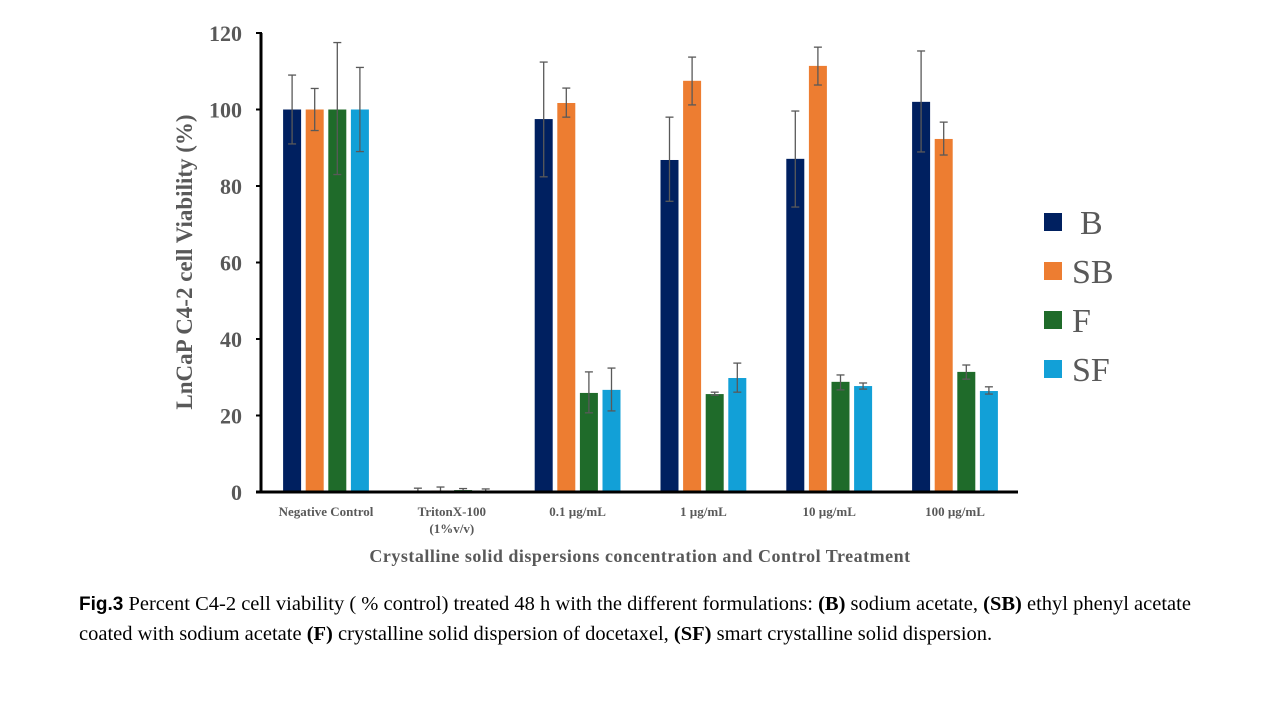 Image resolution: width=1280 pixels, height=720 pixels. What do you see at coordinates (452, 520) in the screenshot?
I see `x-tick-label: TritonX-100 (1%v/v)` at bounding box center [452, 520].